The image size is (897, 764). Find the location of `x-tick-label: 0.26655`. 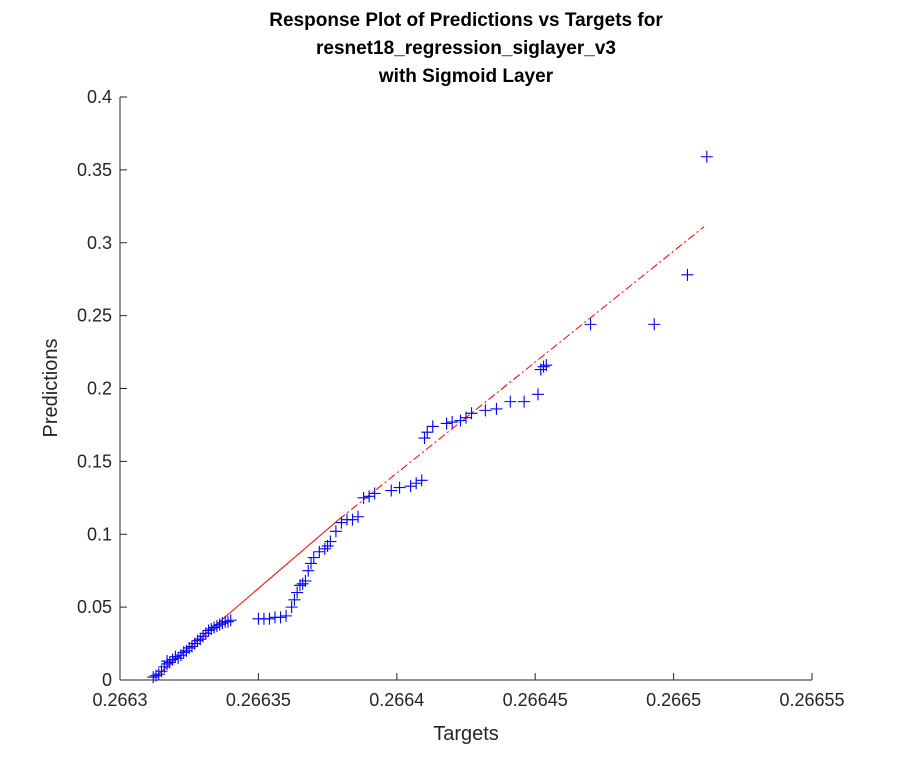

x-tick-label: 0.26655 is located at coordinates (811, 700).